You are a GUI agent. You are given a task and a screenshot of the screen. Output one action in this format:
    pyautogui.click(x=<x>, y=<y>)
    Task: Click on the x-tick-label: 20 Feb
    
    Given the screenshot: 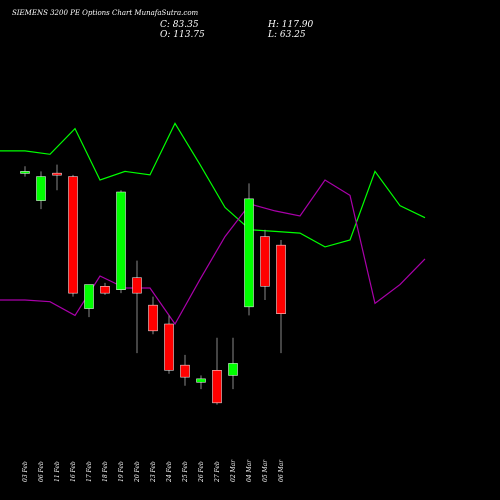 What is the action you would take?
    pyautogui.click(x=137, y=472)
    